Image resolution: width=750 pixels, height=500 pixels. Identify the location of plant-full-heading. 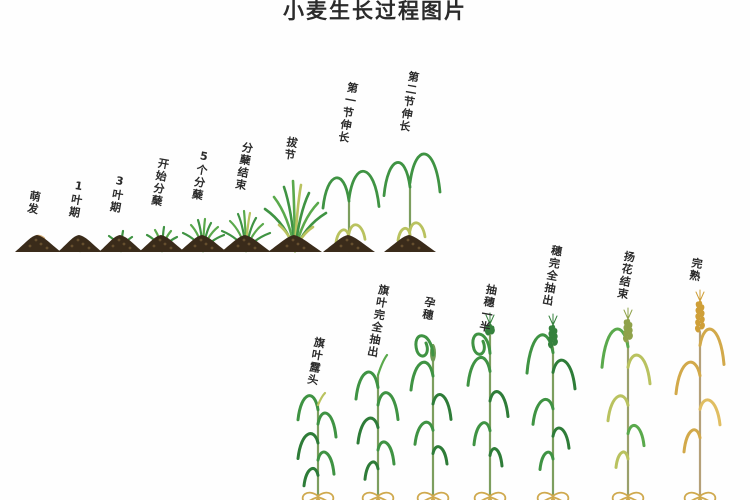
(551, 406).